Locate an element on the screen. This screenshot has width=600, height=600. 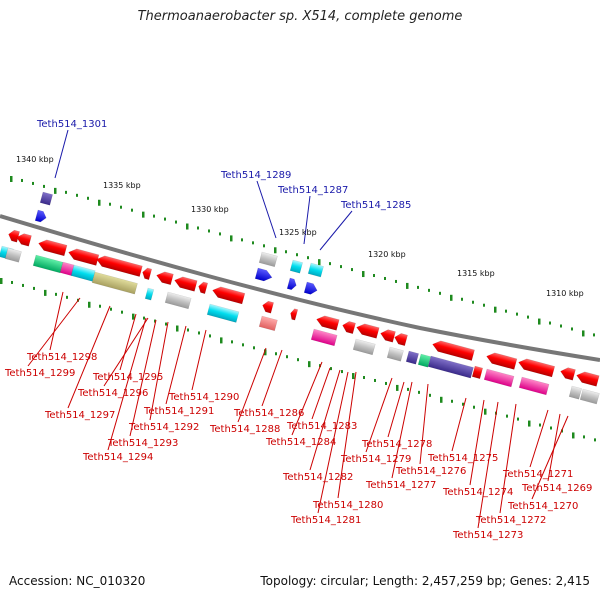
gene-label: Teth514_1299 is located at coordinates (39, 373).